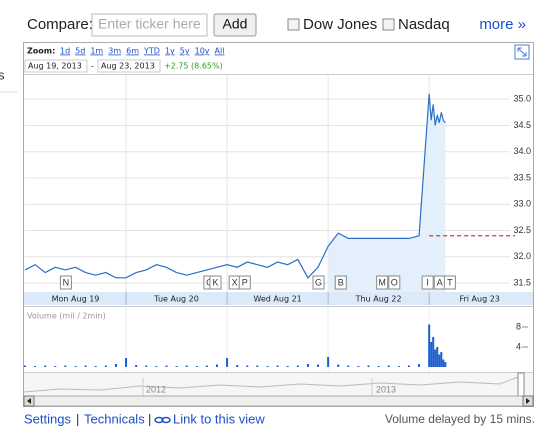  What do you see at coordinates (271, 384) in the screenshot?
I see `navigator-line` at bounding box center [271, 384].